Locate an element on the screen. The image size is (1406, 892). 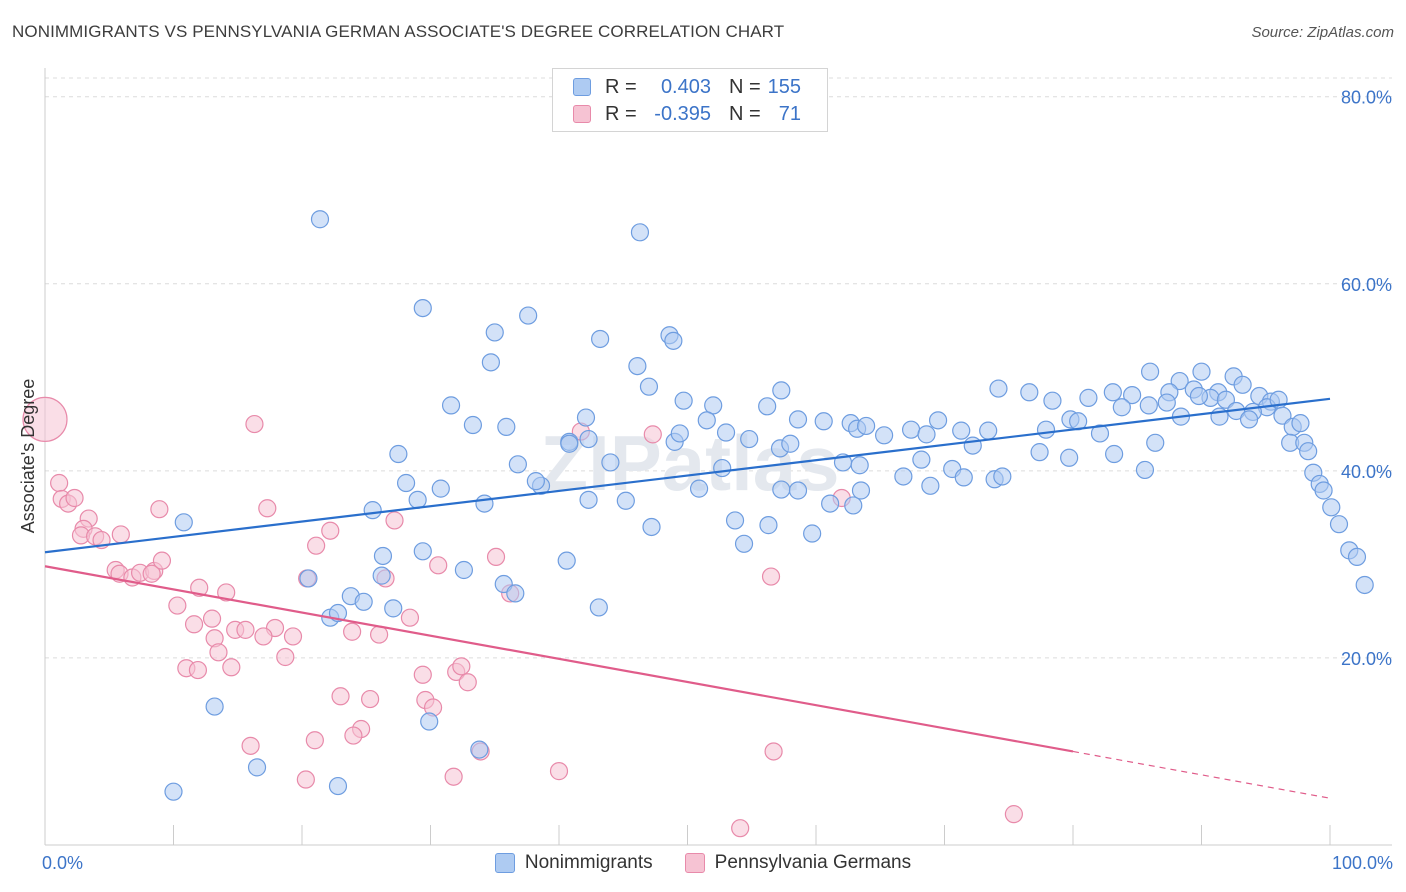
legend-item-nonimmigrants: Nonimmigrants is located at coordinates (573, 863).